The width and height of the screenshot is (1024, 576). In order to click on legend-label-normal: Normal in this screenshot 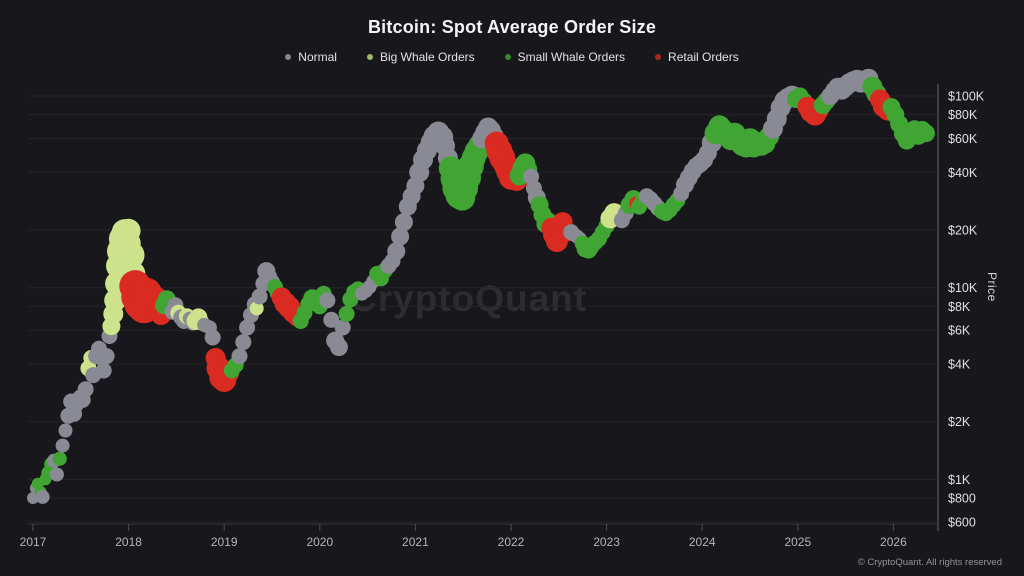, I will do `click(317, 57)`.